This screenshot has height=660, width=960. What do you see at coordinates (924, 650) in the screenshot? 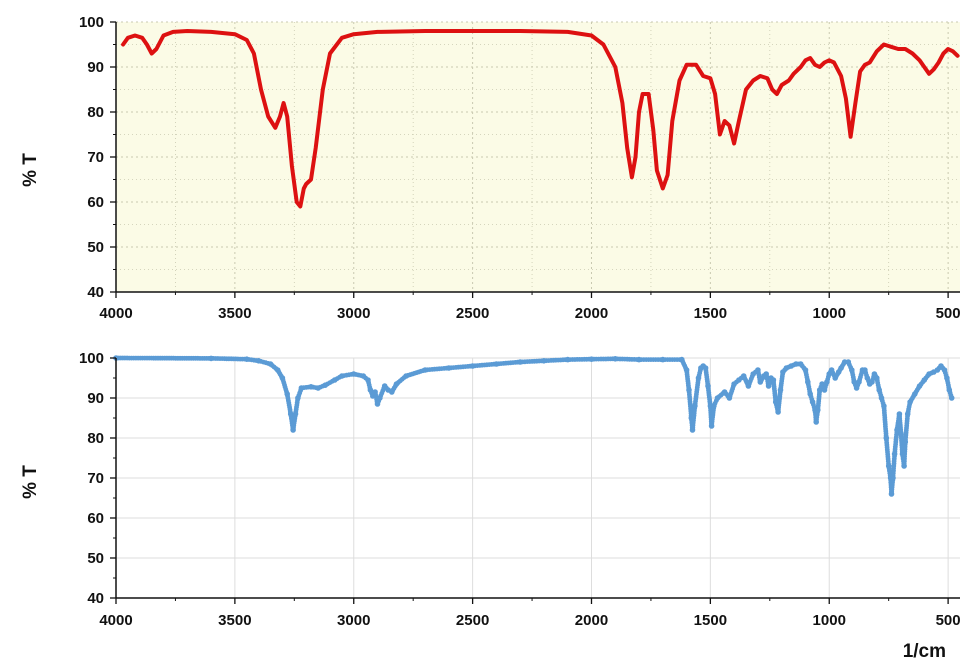
I see `x-axis-unit-label: 1/cm` at bounding box center [924, 650].